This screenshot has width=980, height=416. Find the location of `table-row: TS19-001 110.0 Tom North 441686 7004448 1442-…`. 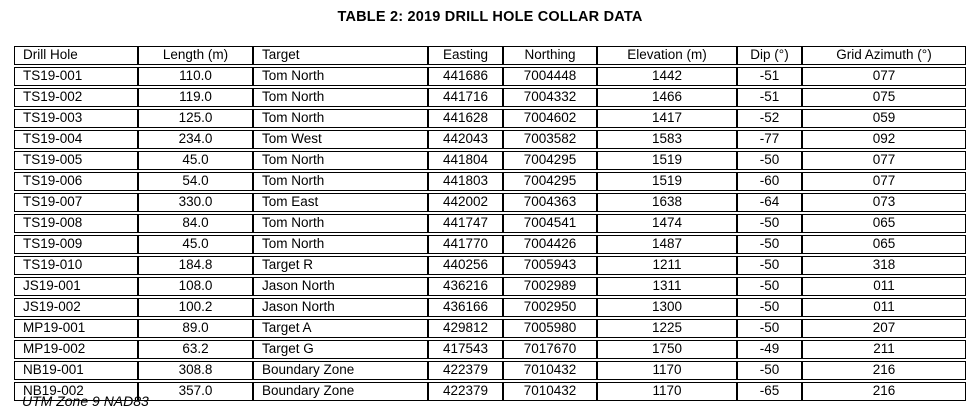

table-row: TS19-001 110.0 Tom North 441686 7004448 1442-… is located at coordinates (490, 76).